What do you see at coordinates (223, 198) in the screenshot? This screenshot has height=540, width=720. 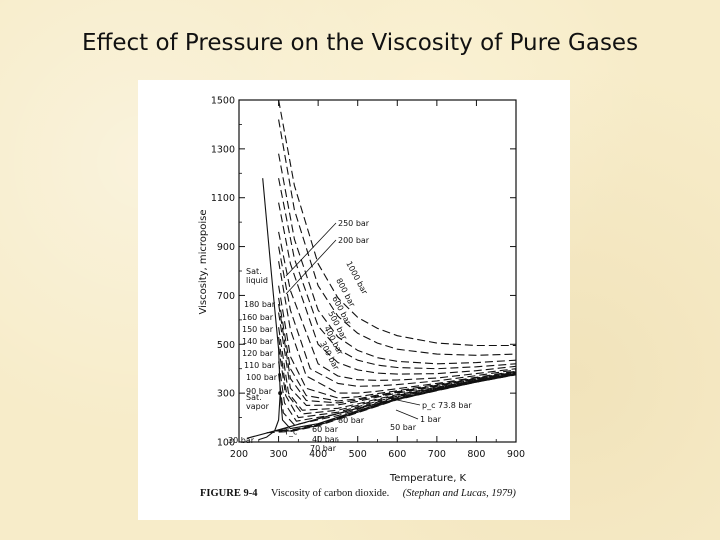 I see `y-tick-label-1100: 1100` at bounding box center [223, 198].